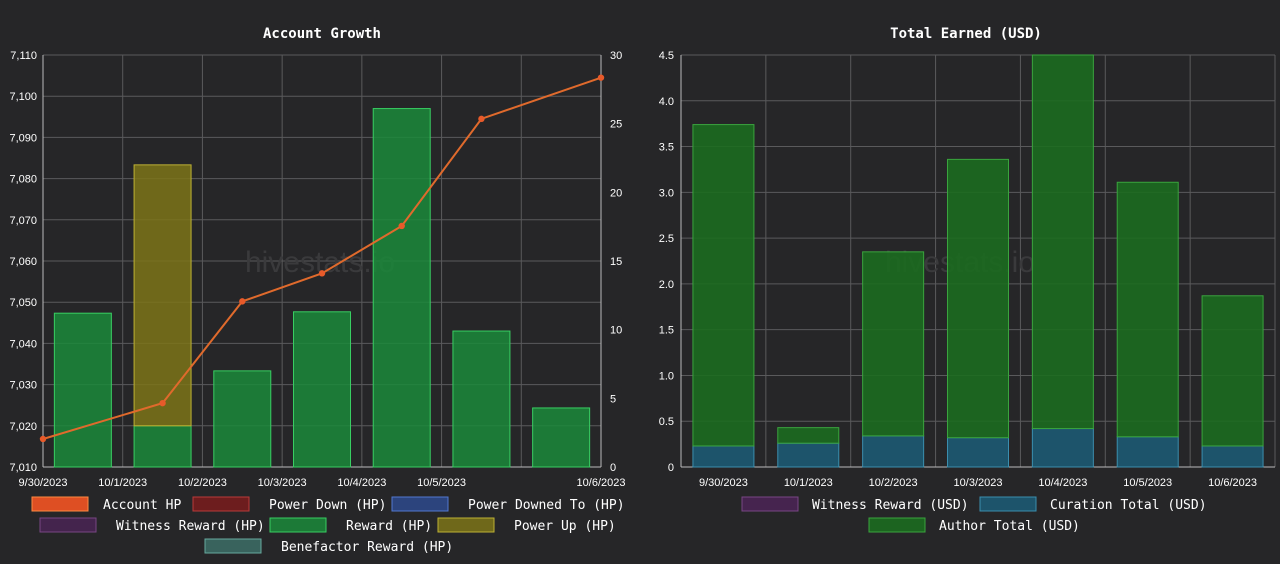 This screenshot has height=564, width=1280. I want to click on legend-label: Power Downed To (HP), so click(546, 505).